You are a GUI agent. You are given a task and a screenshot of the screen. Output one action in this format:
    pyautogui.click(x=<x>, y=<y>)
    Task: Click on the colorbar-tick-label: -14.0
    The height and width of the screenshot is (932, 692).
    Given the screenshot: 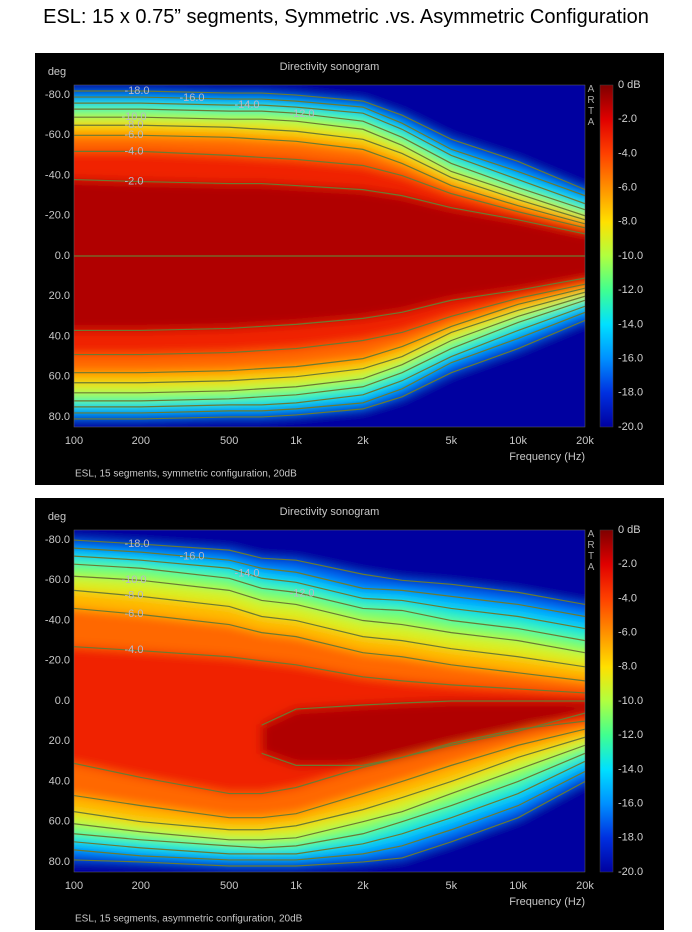 What is the action you would take?
    pyautogui.click(x=630, y=769)
    